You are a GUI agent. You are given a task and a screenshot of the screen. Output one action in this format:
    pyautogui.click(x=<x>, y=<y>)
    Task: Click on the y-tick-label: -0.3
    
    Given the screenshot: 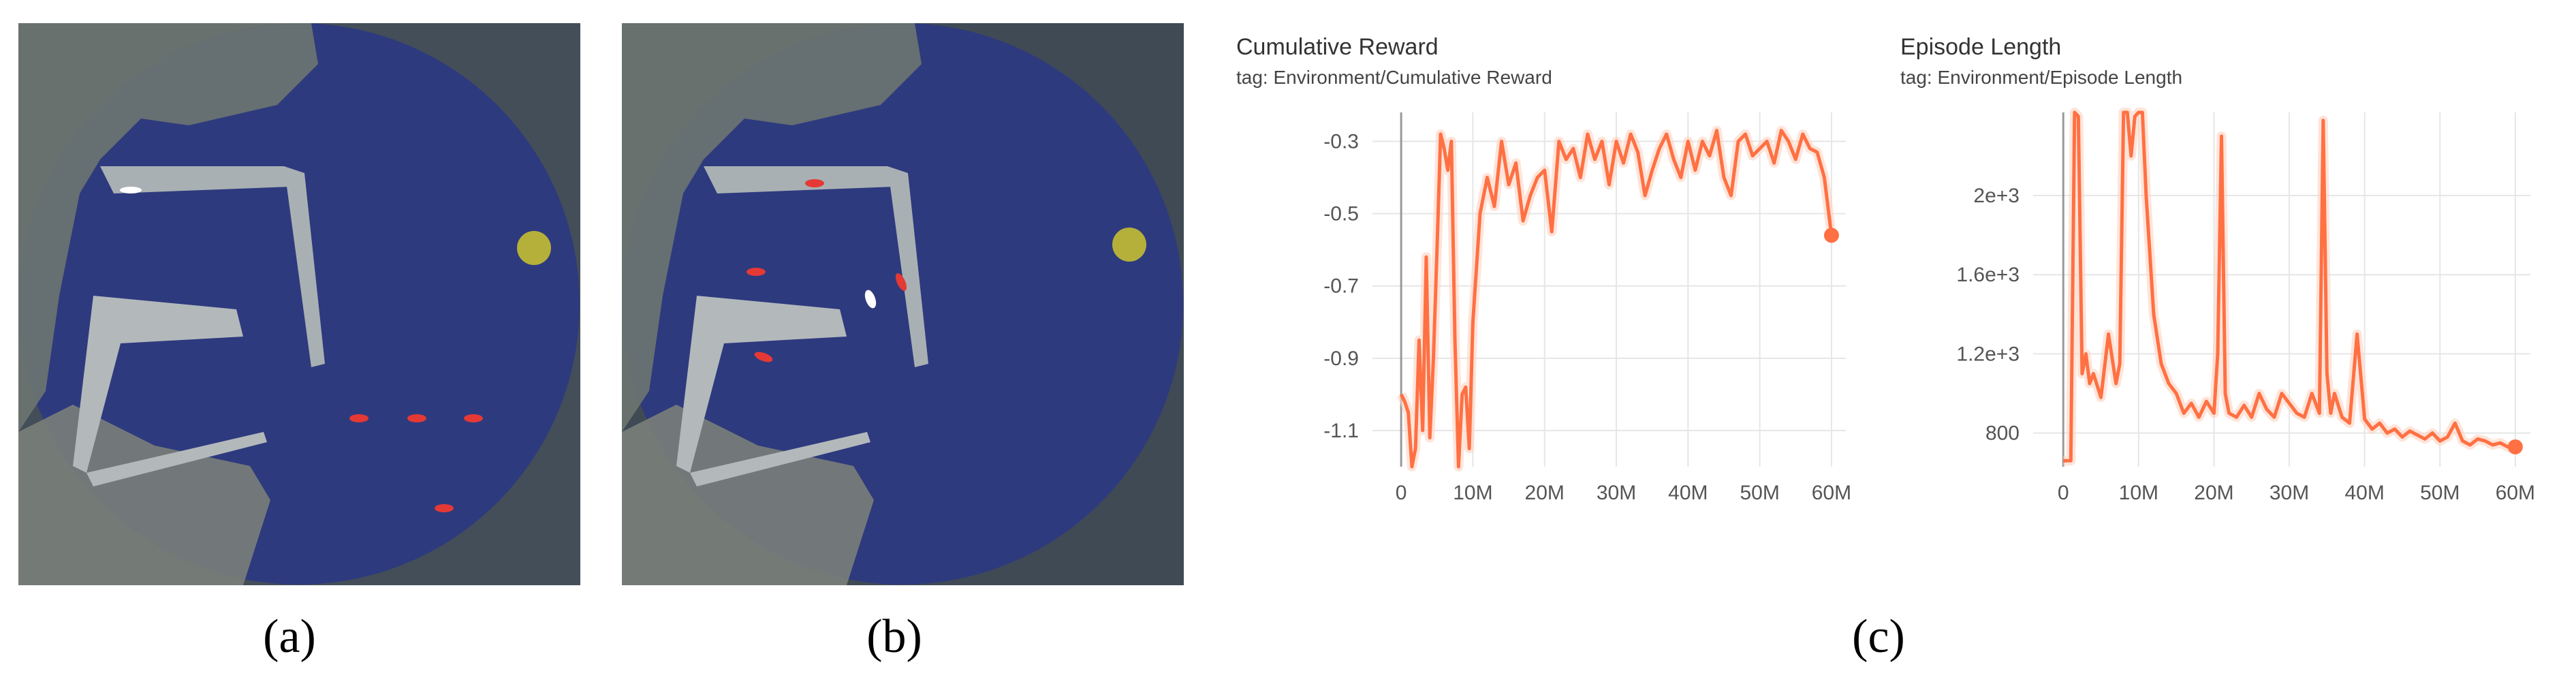 What is the action you would take?
    pyautogui.click(x=1341, y=141)
    